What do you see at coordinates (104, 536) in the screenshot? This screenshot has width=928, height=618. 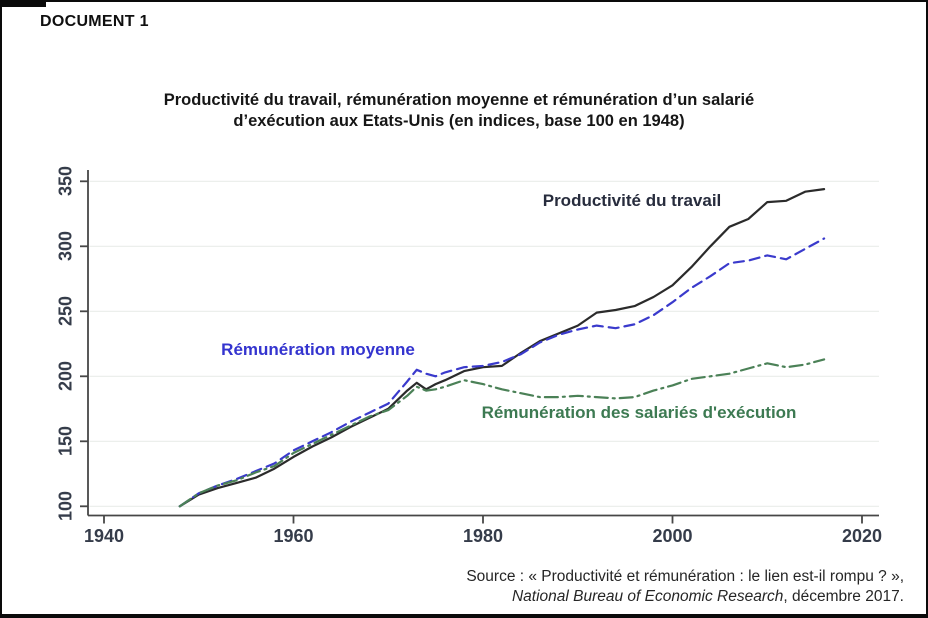 I see `x-axis-tick-label: 1940` at bounding box center [104, 536].